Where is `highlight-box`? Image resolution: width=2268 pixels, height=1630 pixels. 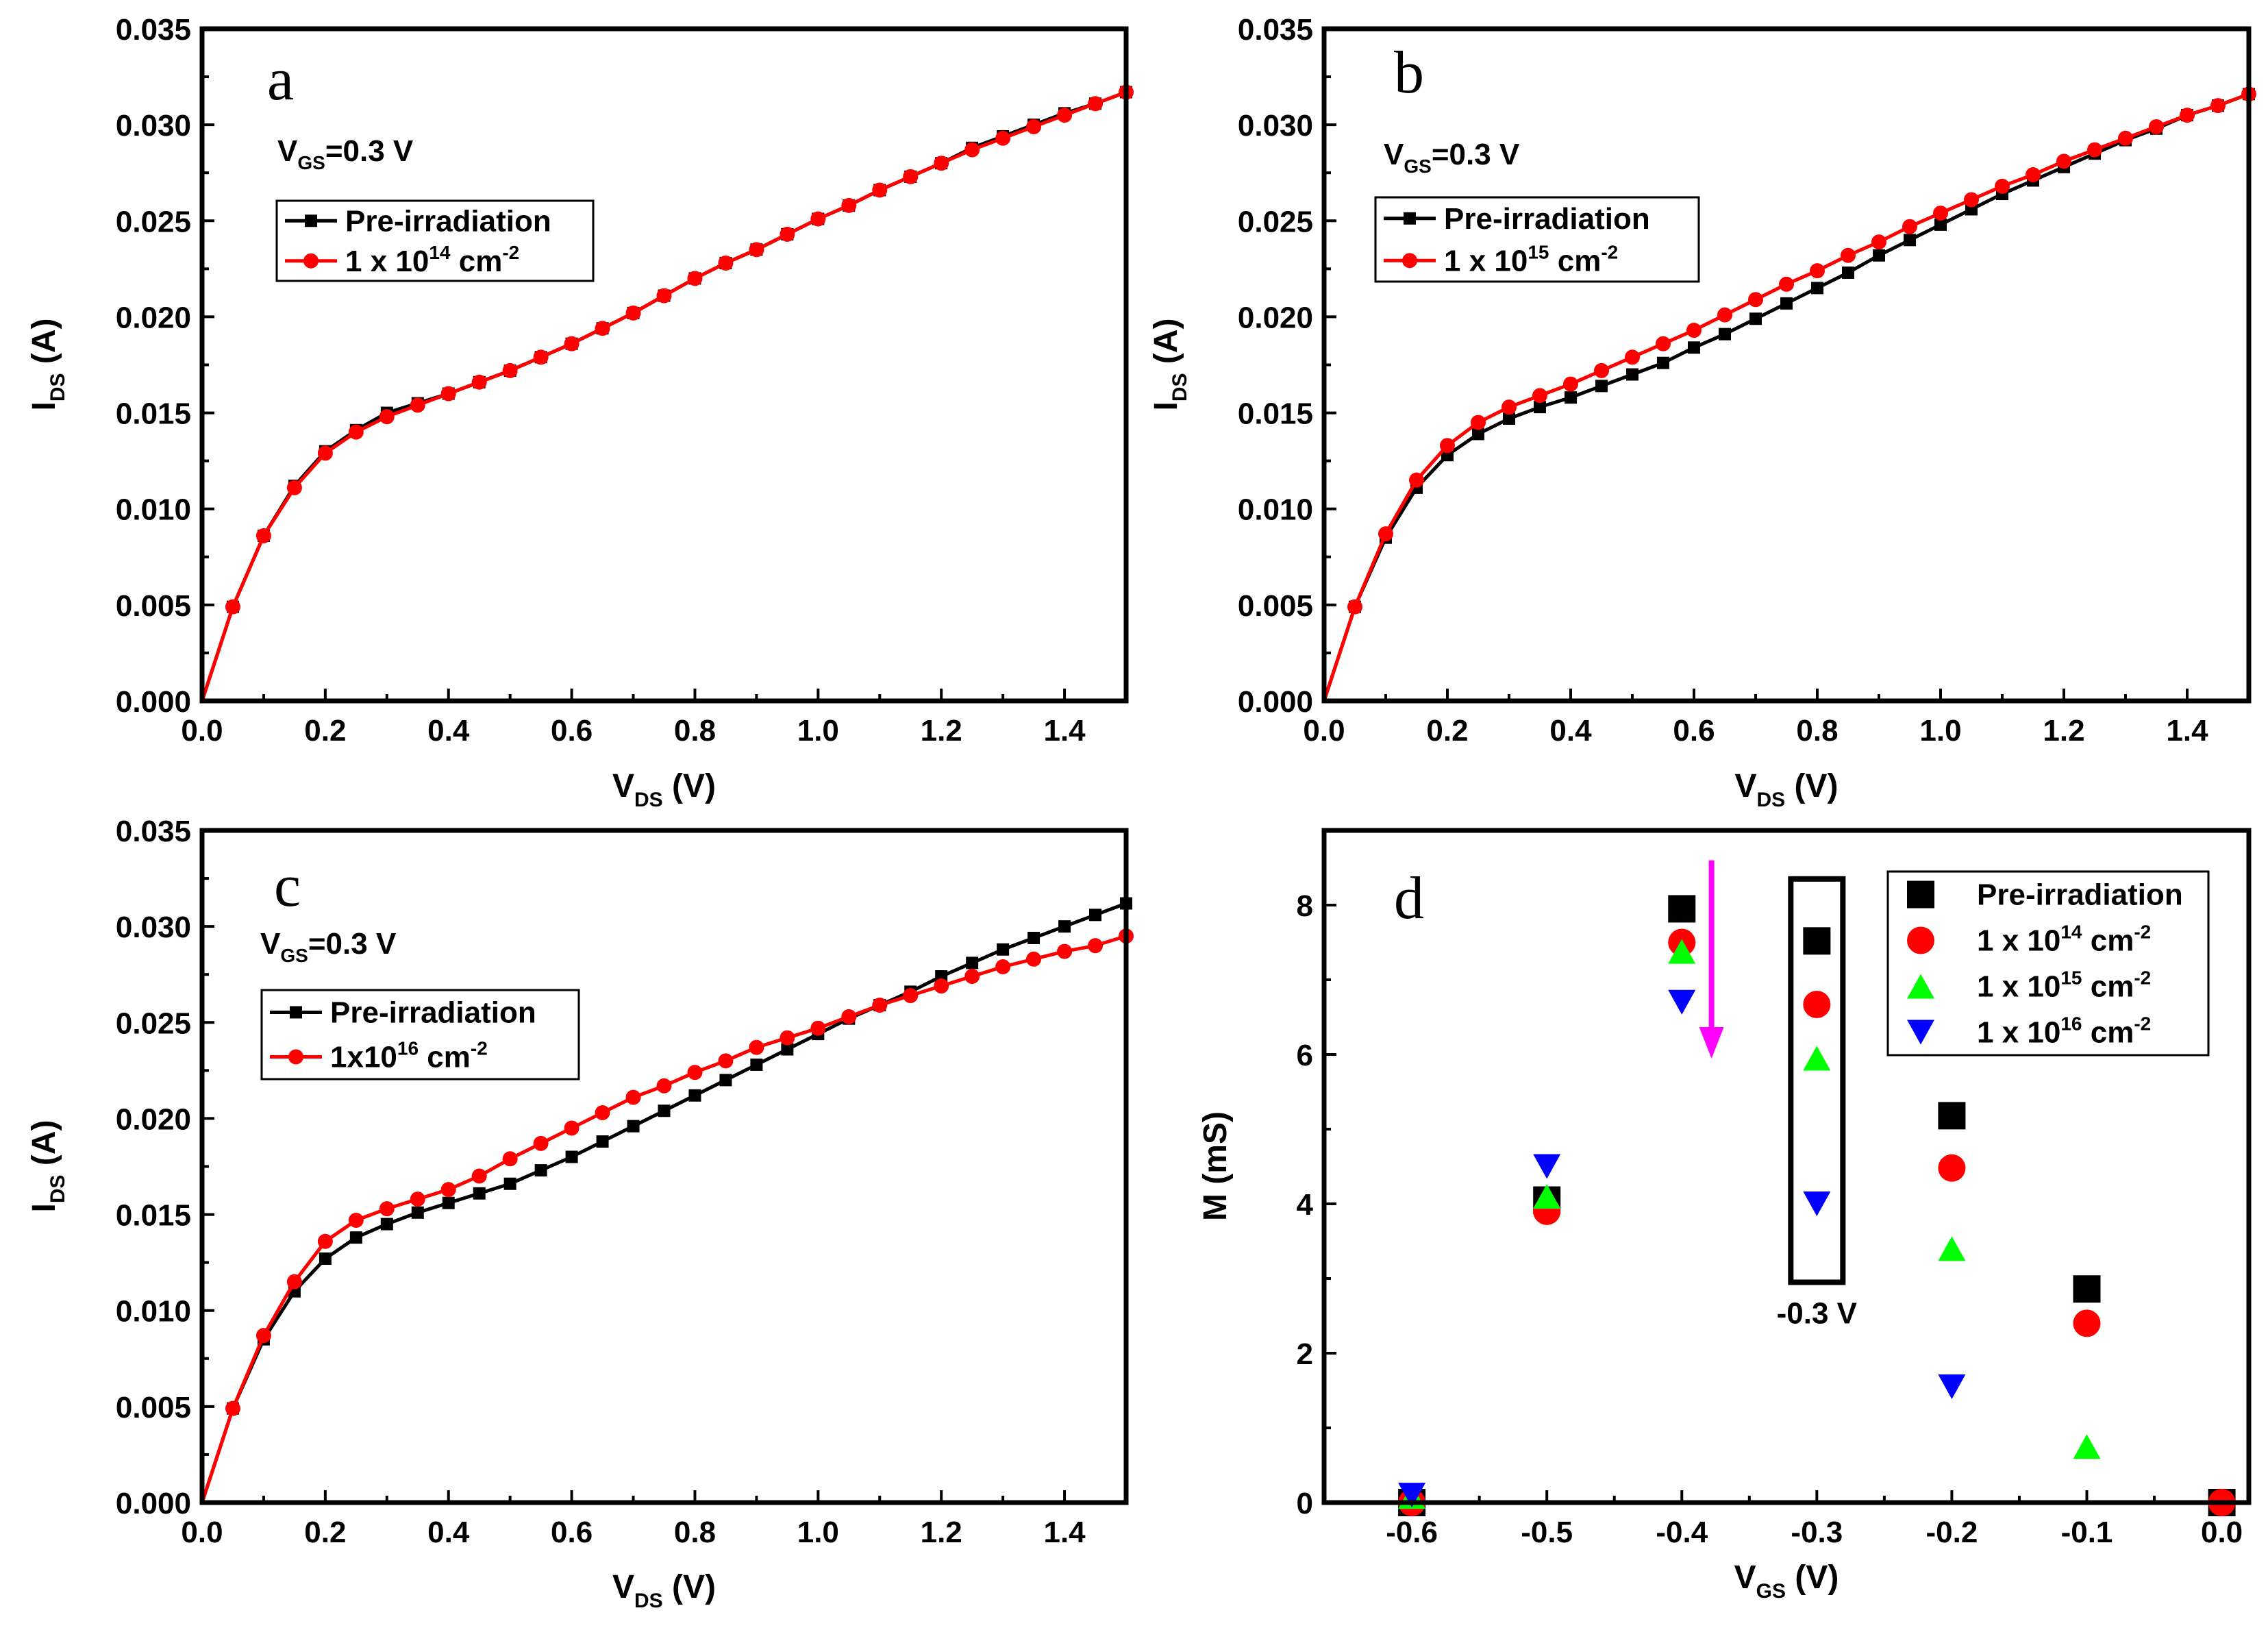 highlight-box is located at coordinates (1817, 1080).